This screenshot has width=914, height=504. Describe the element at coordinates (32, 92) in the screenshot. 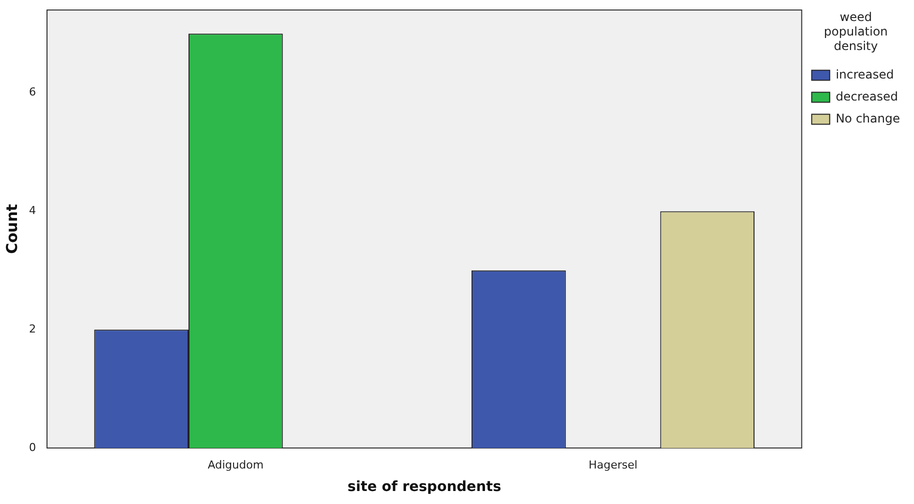

I see `y-tick-label: 6` at that location.